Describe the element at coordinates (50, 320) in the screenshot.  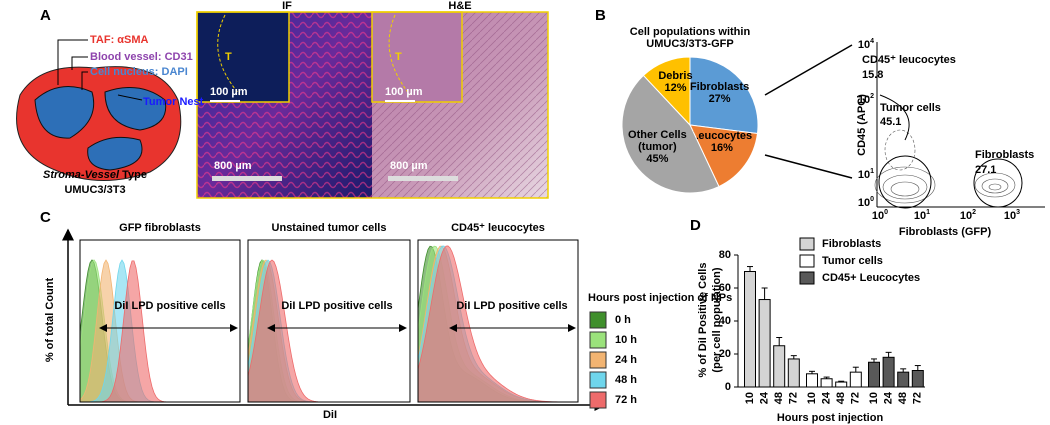
I see `axis-label: % of total Count` at that location.